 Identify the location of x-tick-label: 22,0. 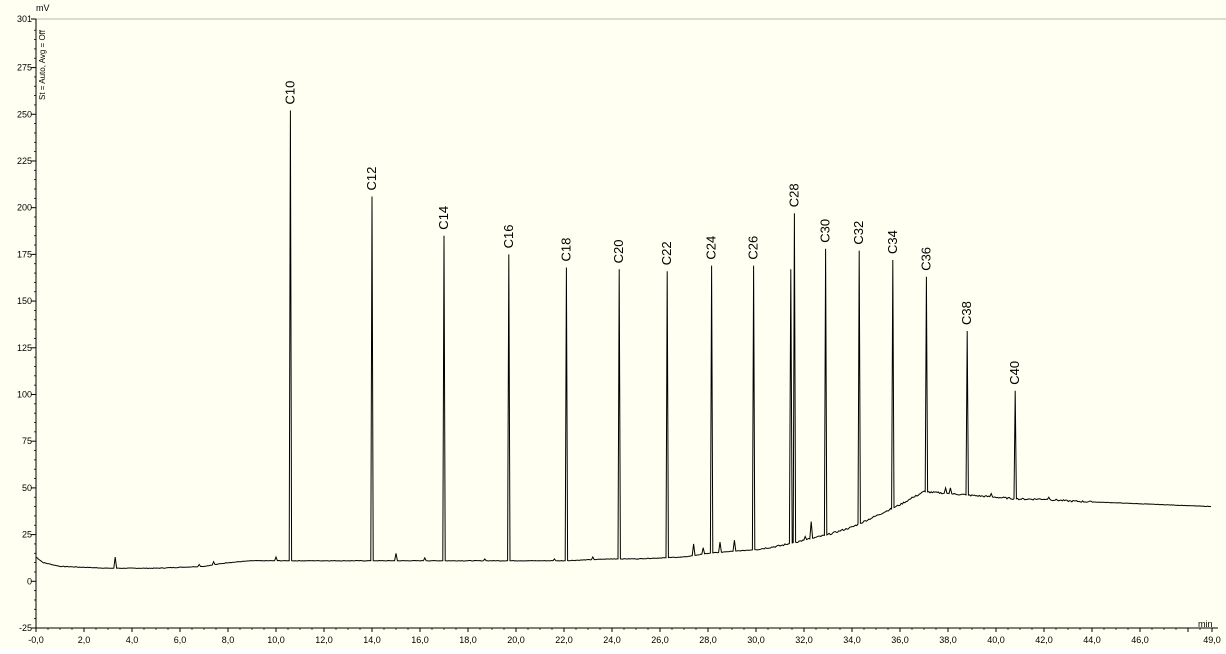
(564, 640).